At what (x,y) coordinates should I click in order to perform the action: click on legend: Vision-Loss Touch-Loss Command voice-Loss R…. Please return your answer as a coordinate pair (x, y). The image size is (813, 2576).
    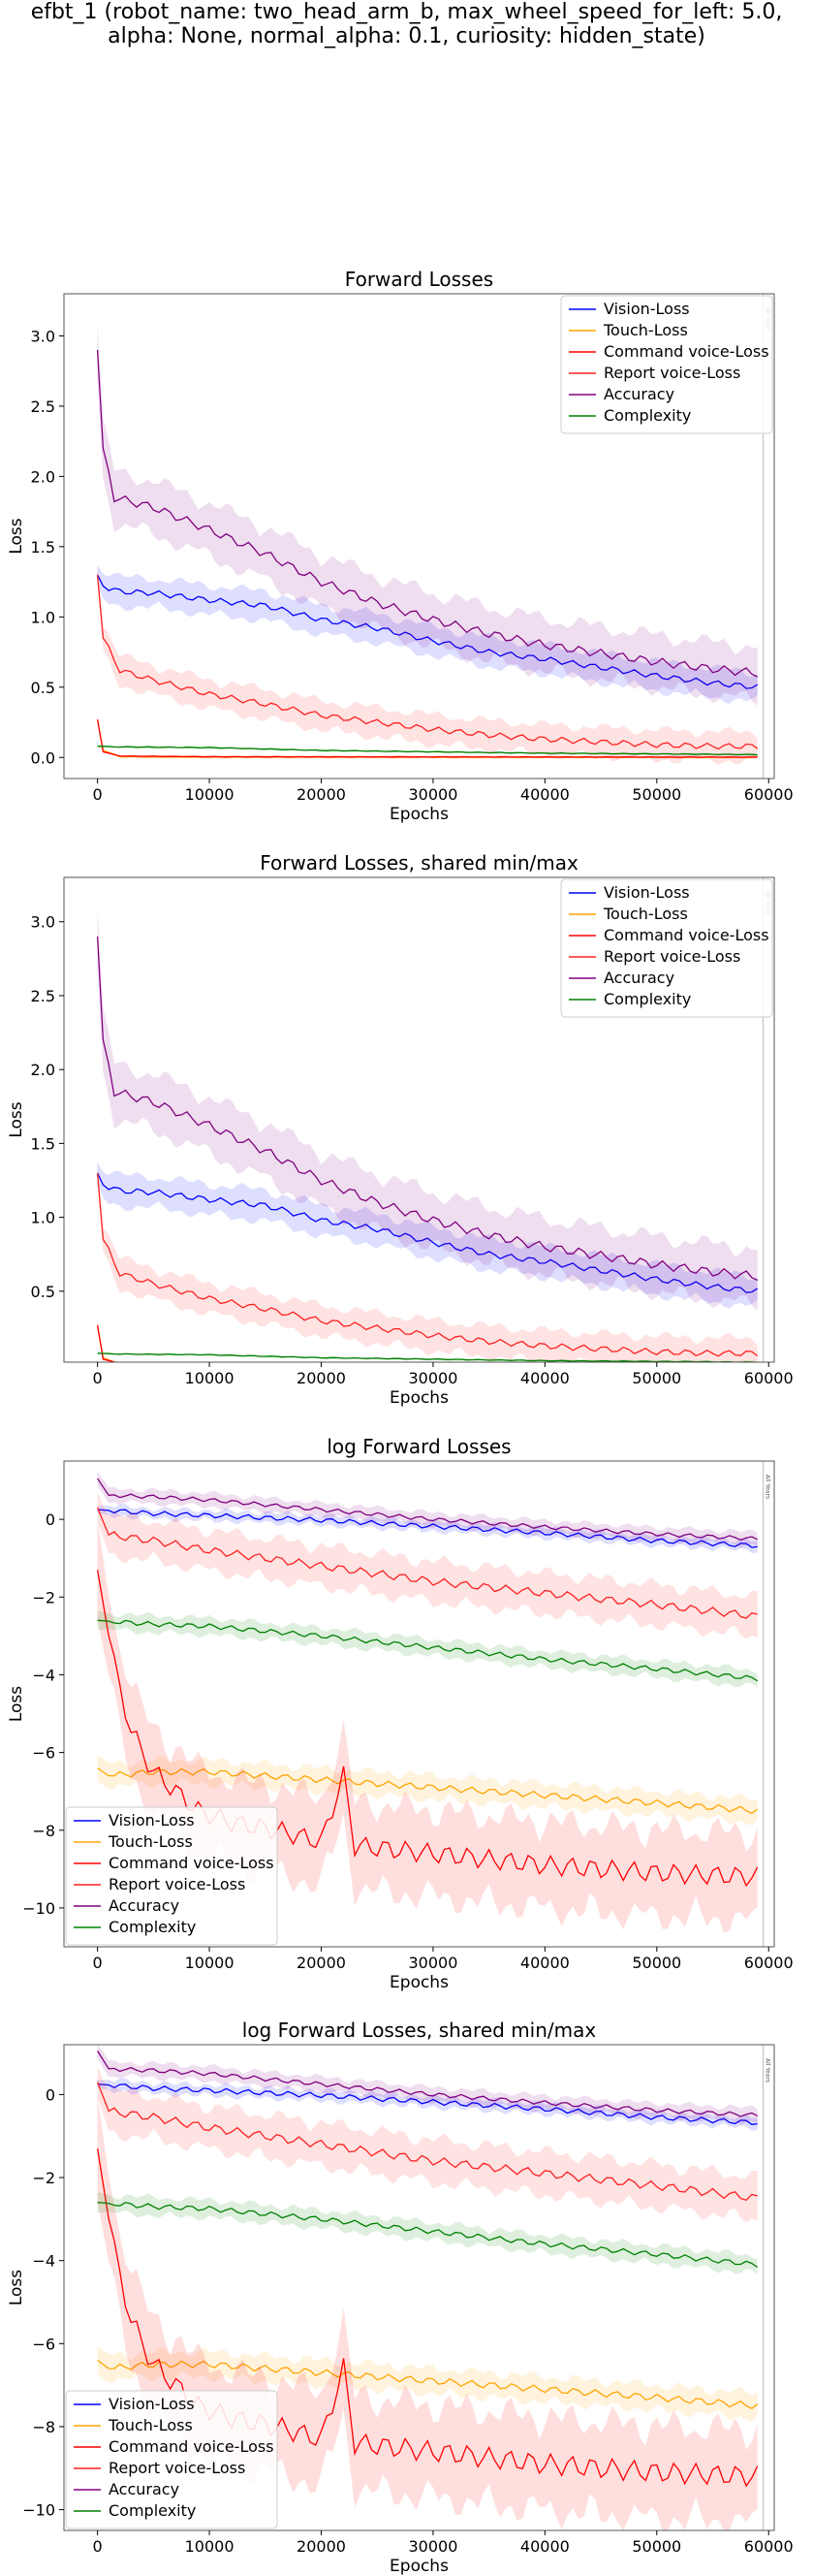
    Looking at the image, I should click on (171, 1876).